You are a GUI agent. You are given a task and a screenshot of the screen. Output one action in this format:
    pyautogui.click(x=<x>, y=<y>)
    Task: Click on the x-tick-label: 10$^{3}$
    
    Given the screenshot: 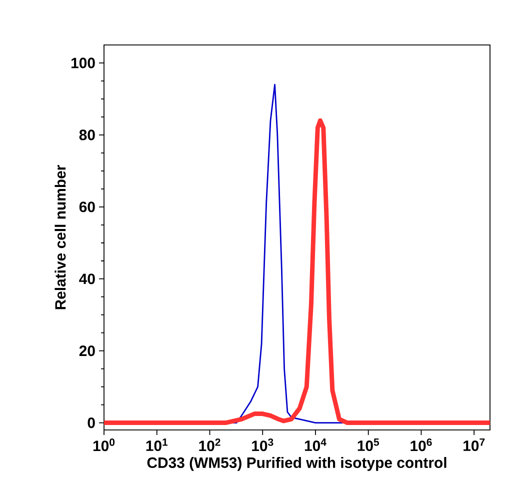 What is the action you would take?
    pyautogui.click(x=263, y=445)
    